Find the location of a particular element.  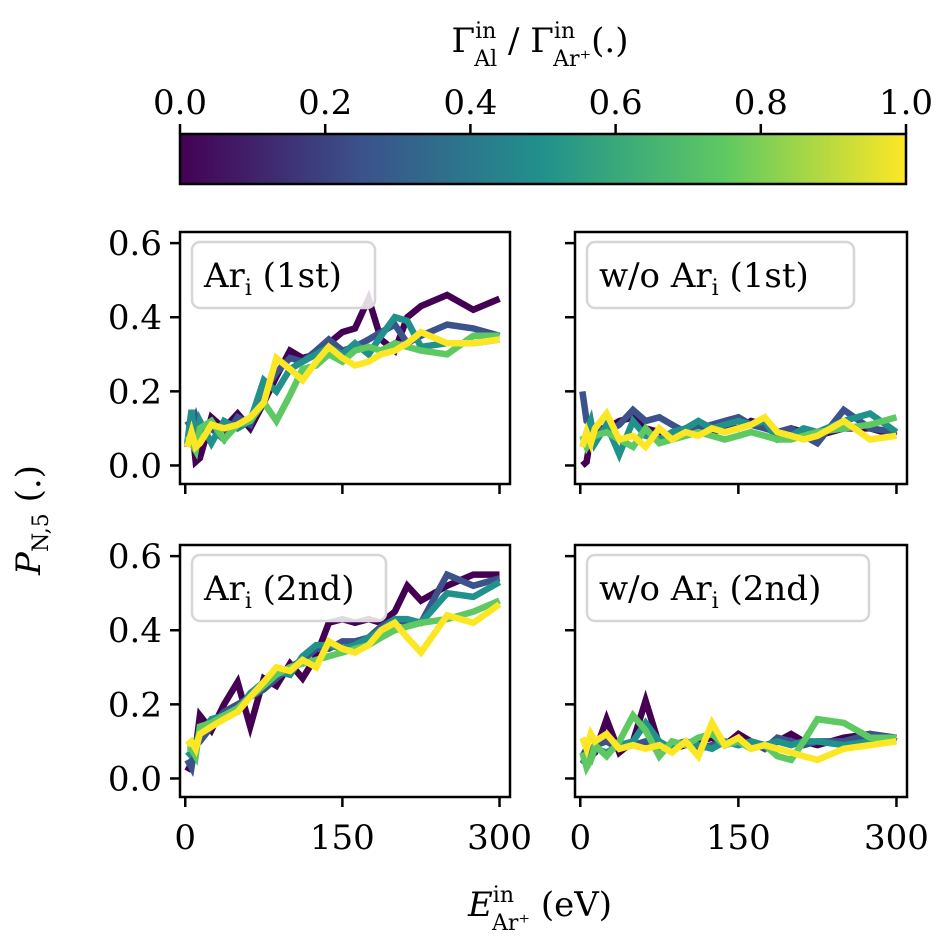

legend: w/o Ari (1st) is located at coordinates (720, 275).